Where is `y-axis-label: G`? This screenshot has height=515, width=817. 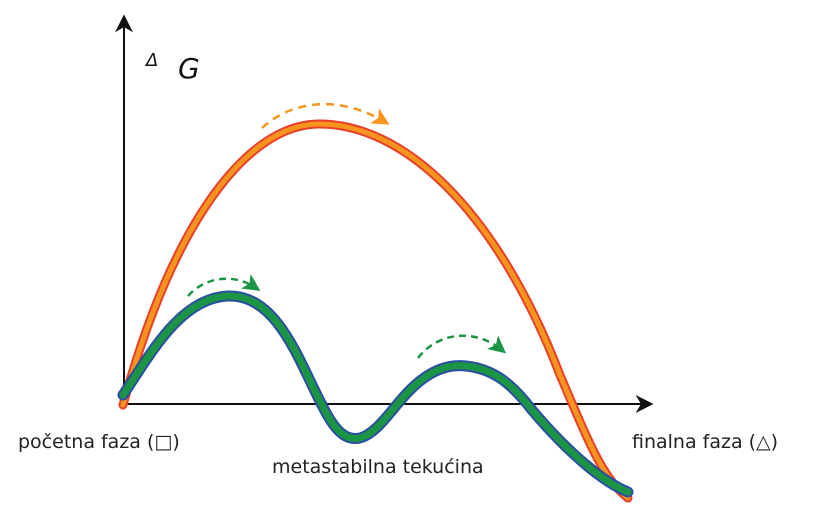
y-axis-label: G is located at coordinates (189, 68).